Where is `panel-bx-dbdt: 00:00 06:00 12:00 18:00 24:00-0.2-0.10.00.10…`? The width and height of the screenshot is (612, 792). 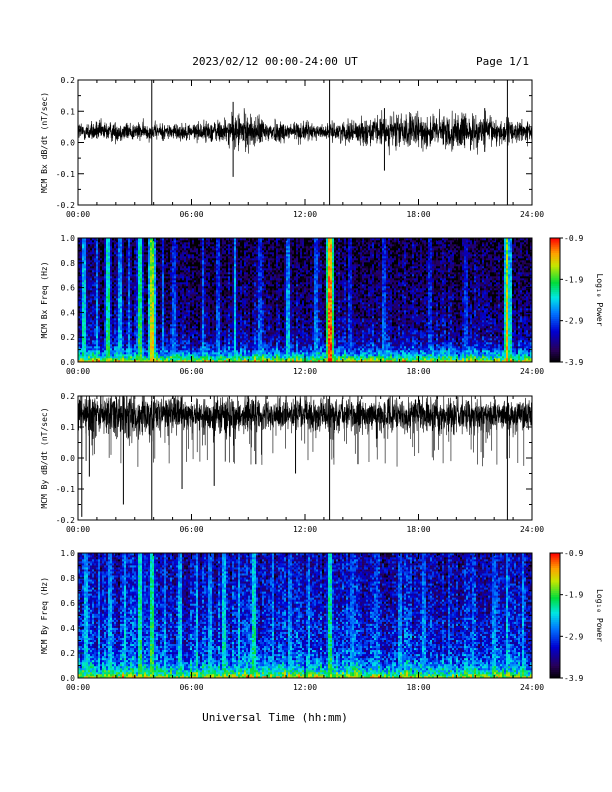 panel-bx-dbdt: 00:00 06:00 12:00 18:00 24:00-0.2-0.10.00.10… is located at coordinates (292, 147).